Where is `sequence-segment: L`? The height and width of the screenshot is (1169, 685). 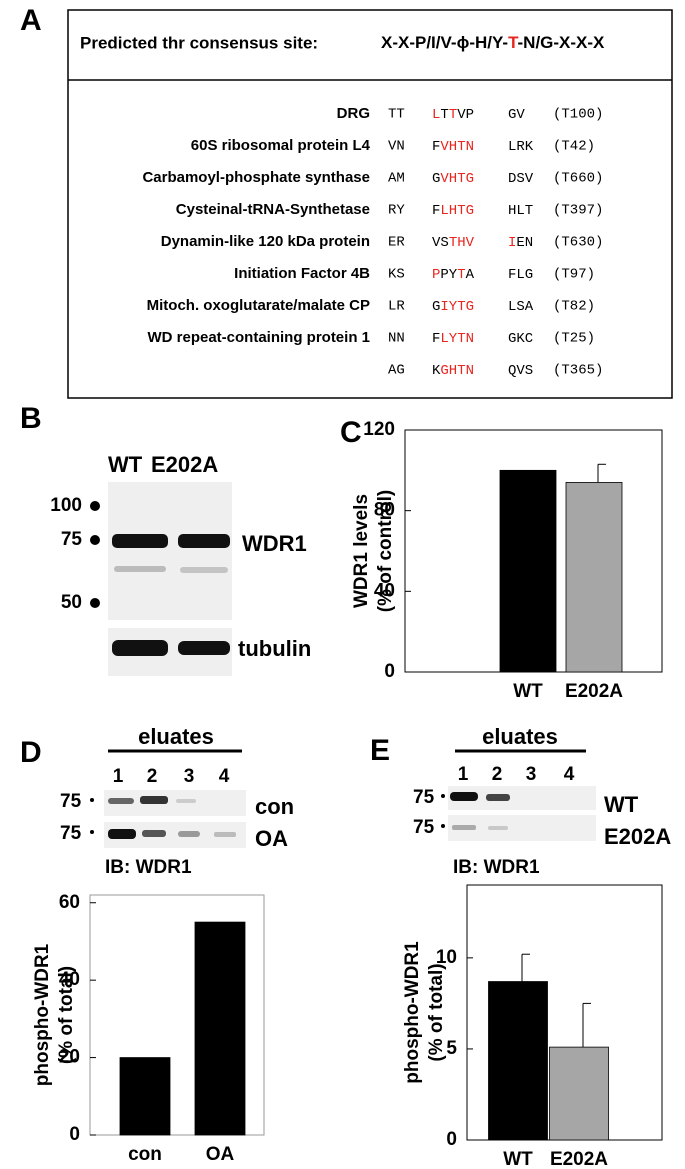 sequence-segment: L is located at coordinates (436, 115).